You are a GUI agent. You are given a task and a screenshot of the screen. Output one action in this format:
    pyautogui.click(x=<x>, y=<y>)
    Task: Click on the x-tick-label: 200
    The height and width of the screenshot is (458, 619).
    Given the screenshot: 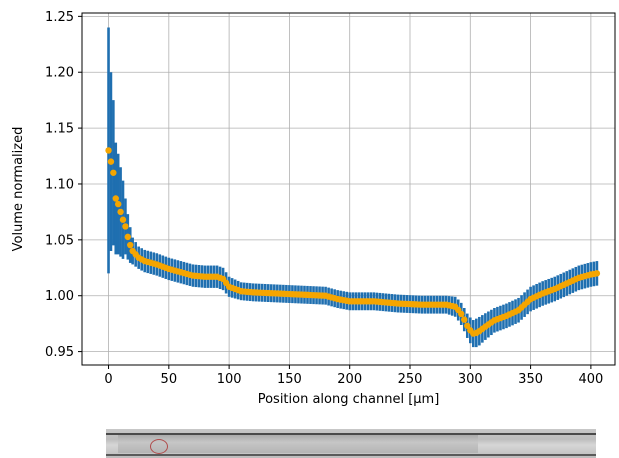 What is the action you would take?
    pyautogui.click(x=349, y=379)
    